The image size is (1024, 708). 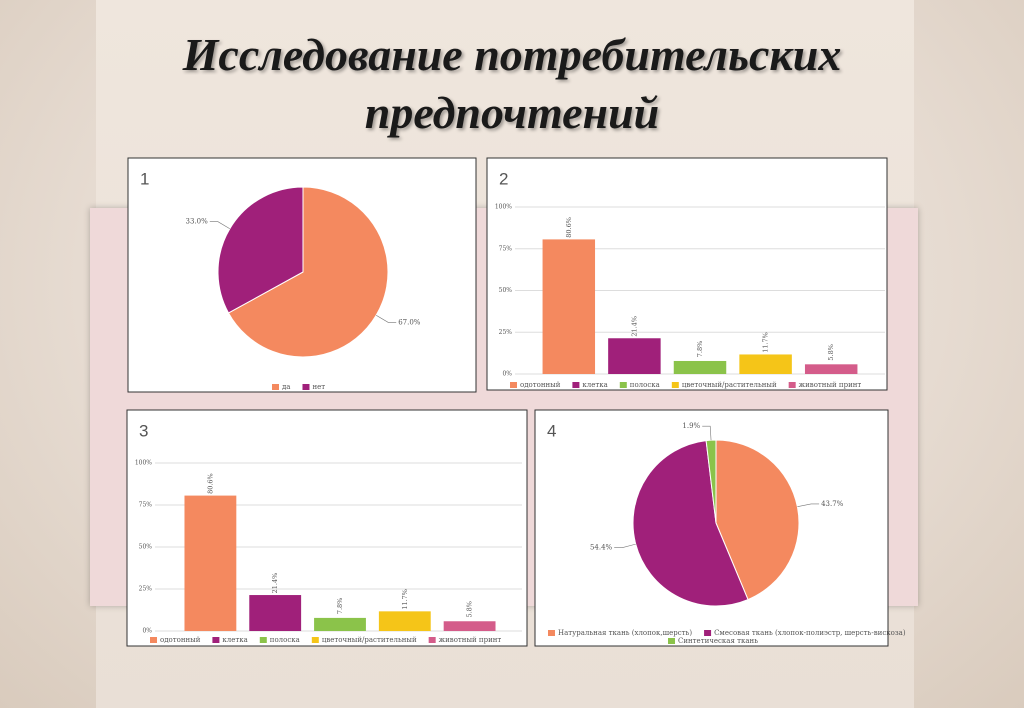 What do you see at coordinates (691, 426) in the screenshot?
I see `data-label: 1.9%` at bounding box center [691, 426].